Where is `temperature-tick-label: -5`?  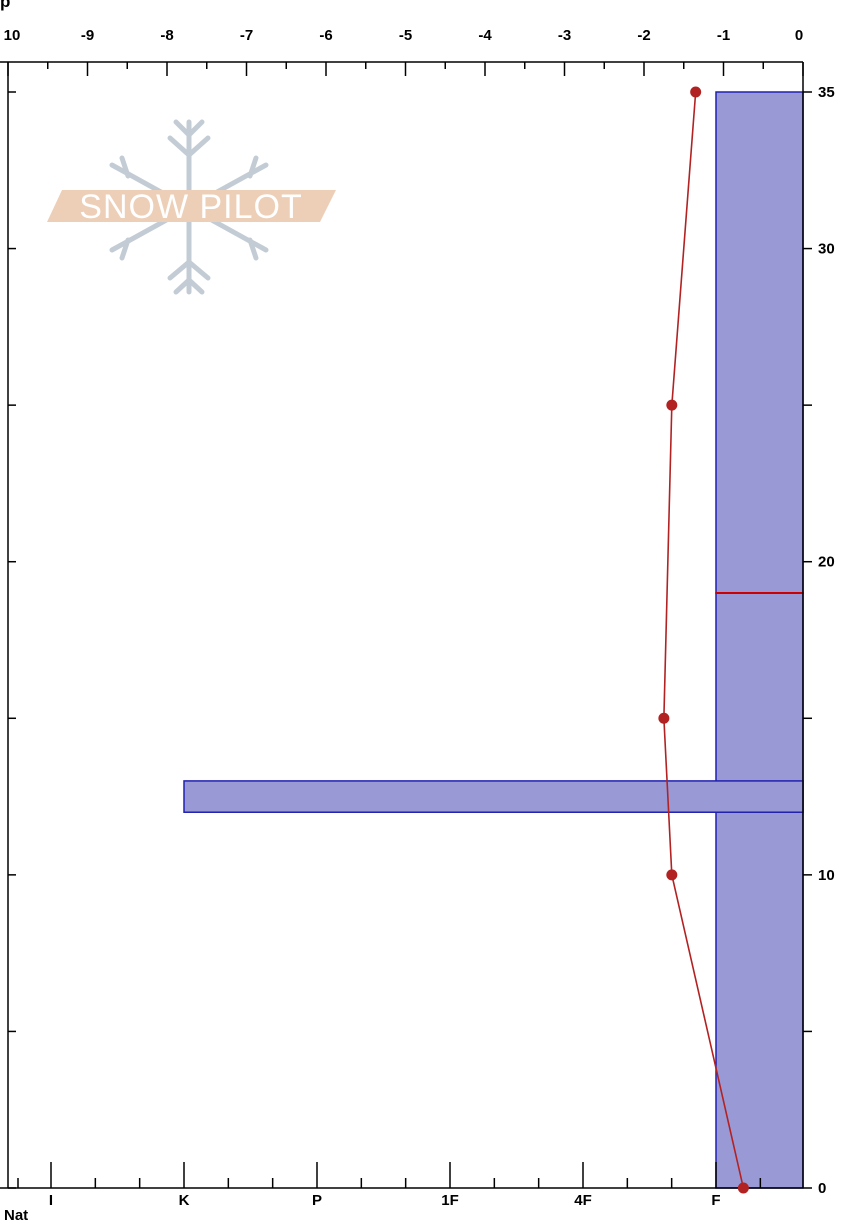
temperature-tick-label: -5 is located at coordinates (405, 35).